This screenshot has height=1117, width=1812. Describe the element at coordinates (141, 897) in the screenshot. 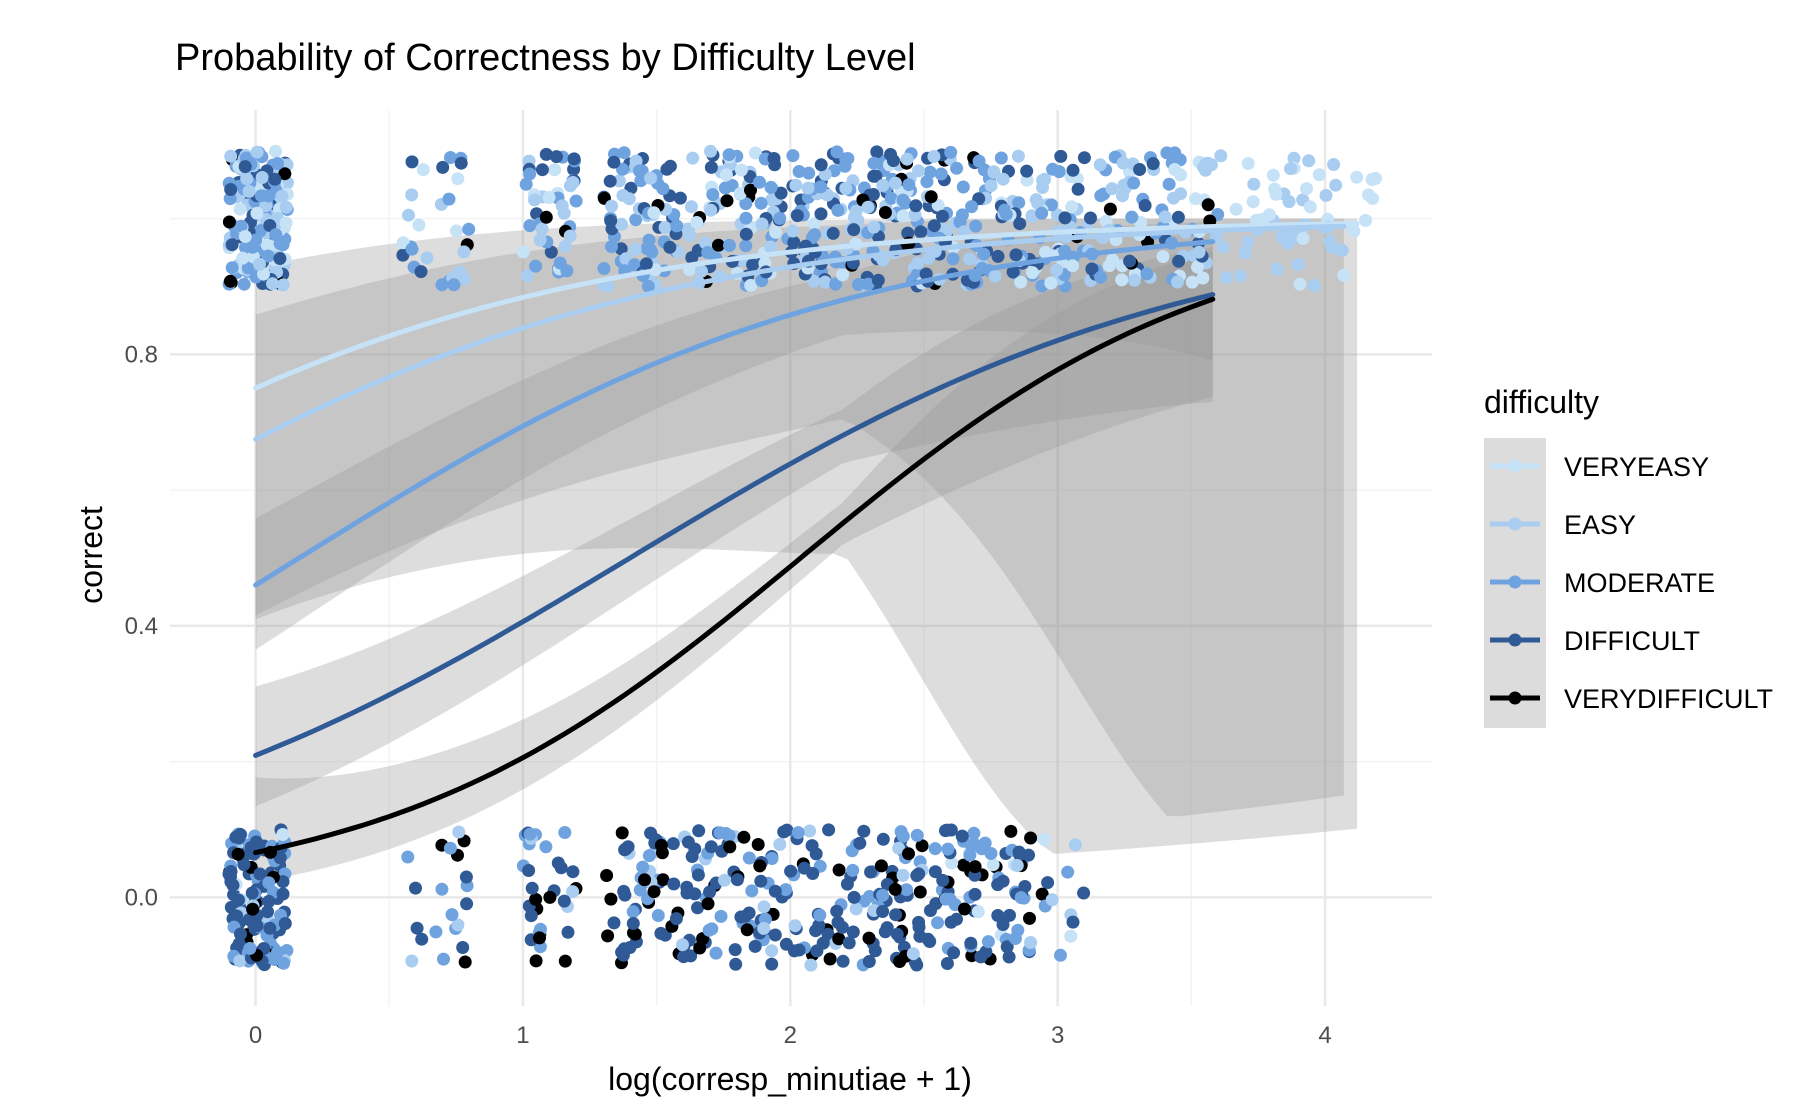

I see `y-tick-label: 0.0` at that location.